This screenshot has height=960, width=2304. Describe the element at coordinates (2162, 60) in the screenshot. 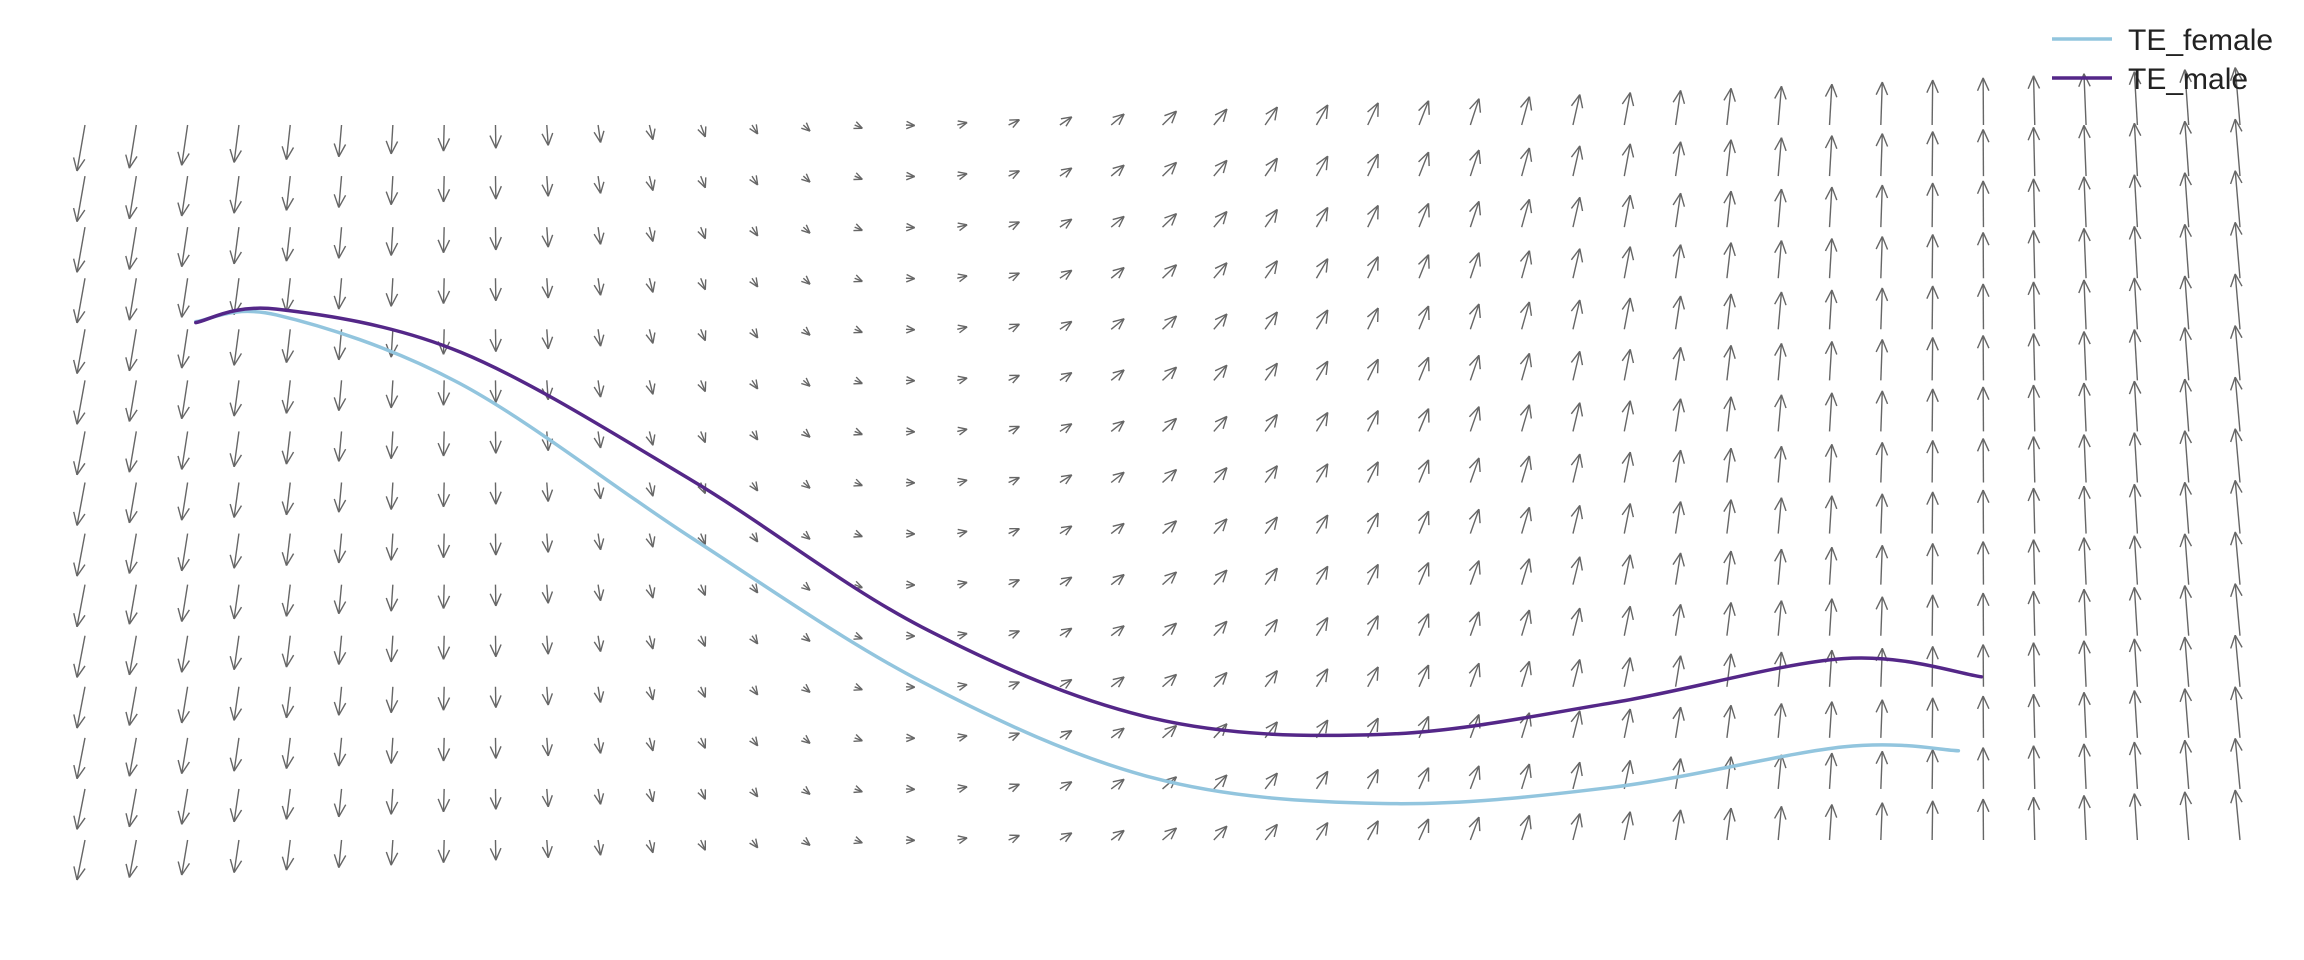

I see `legend: TE_female TE_male` at that location.